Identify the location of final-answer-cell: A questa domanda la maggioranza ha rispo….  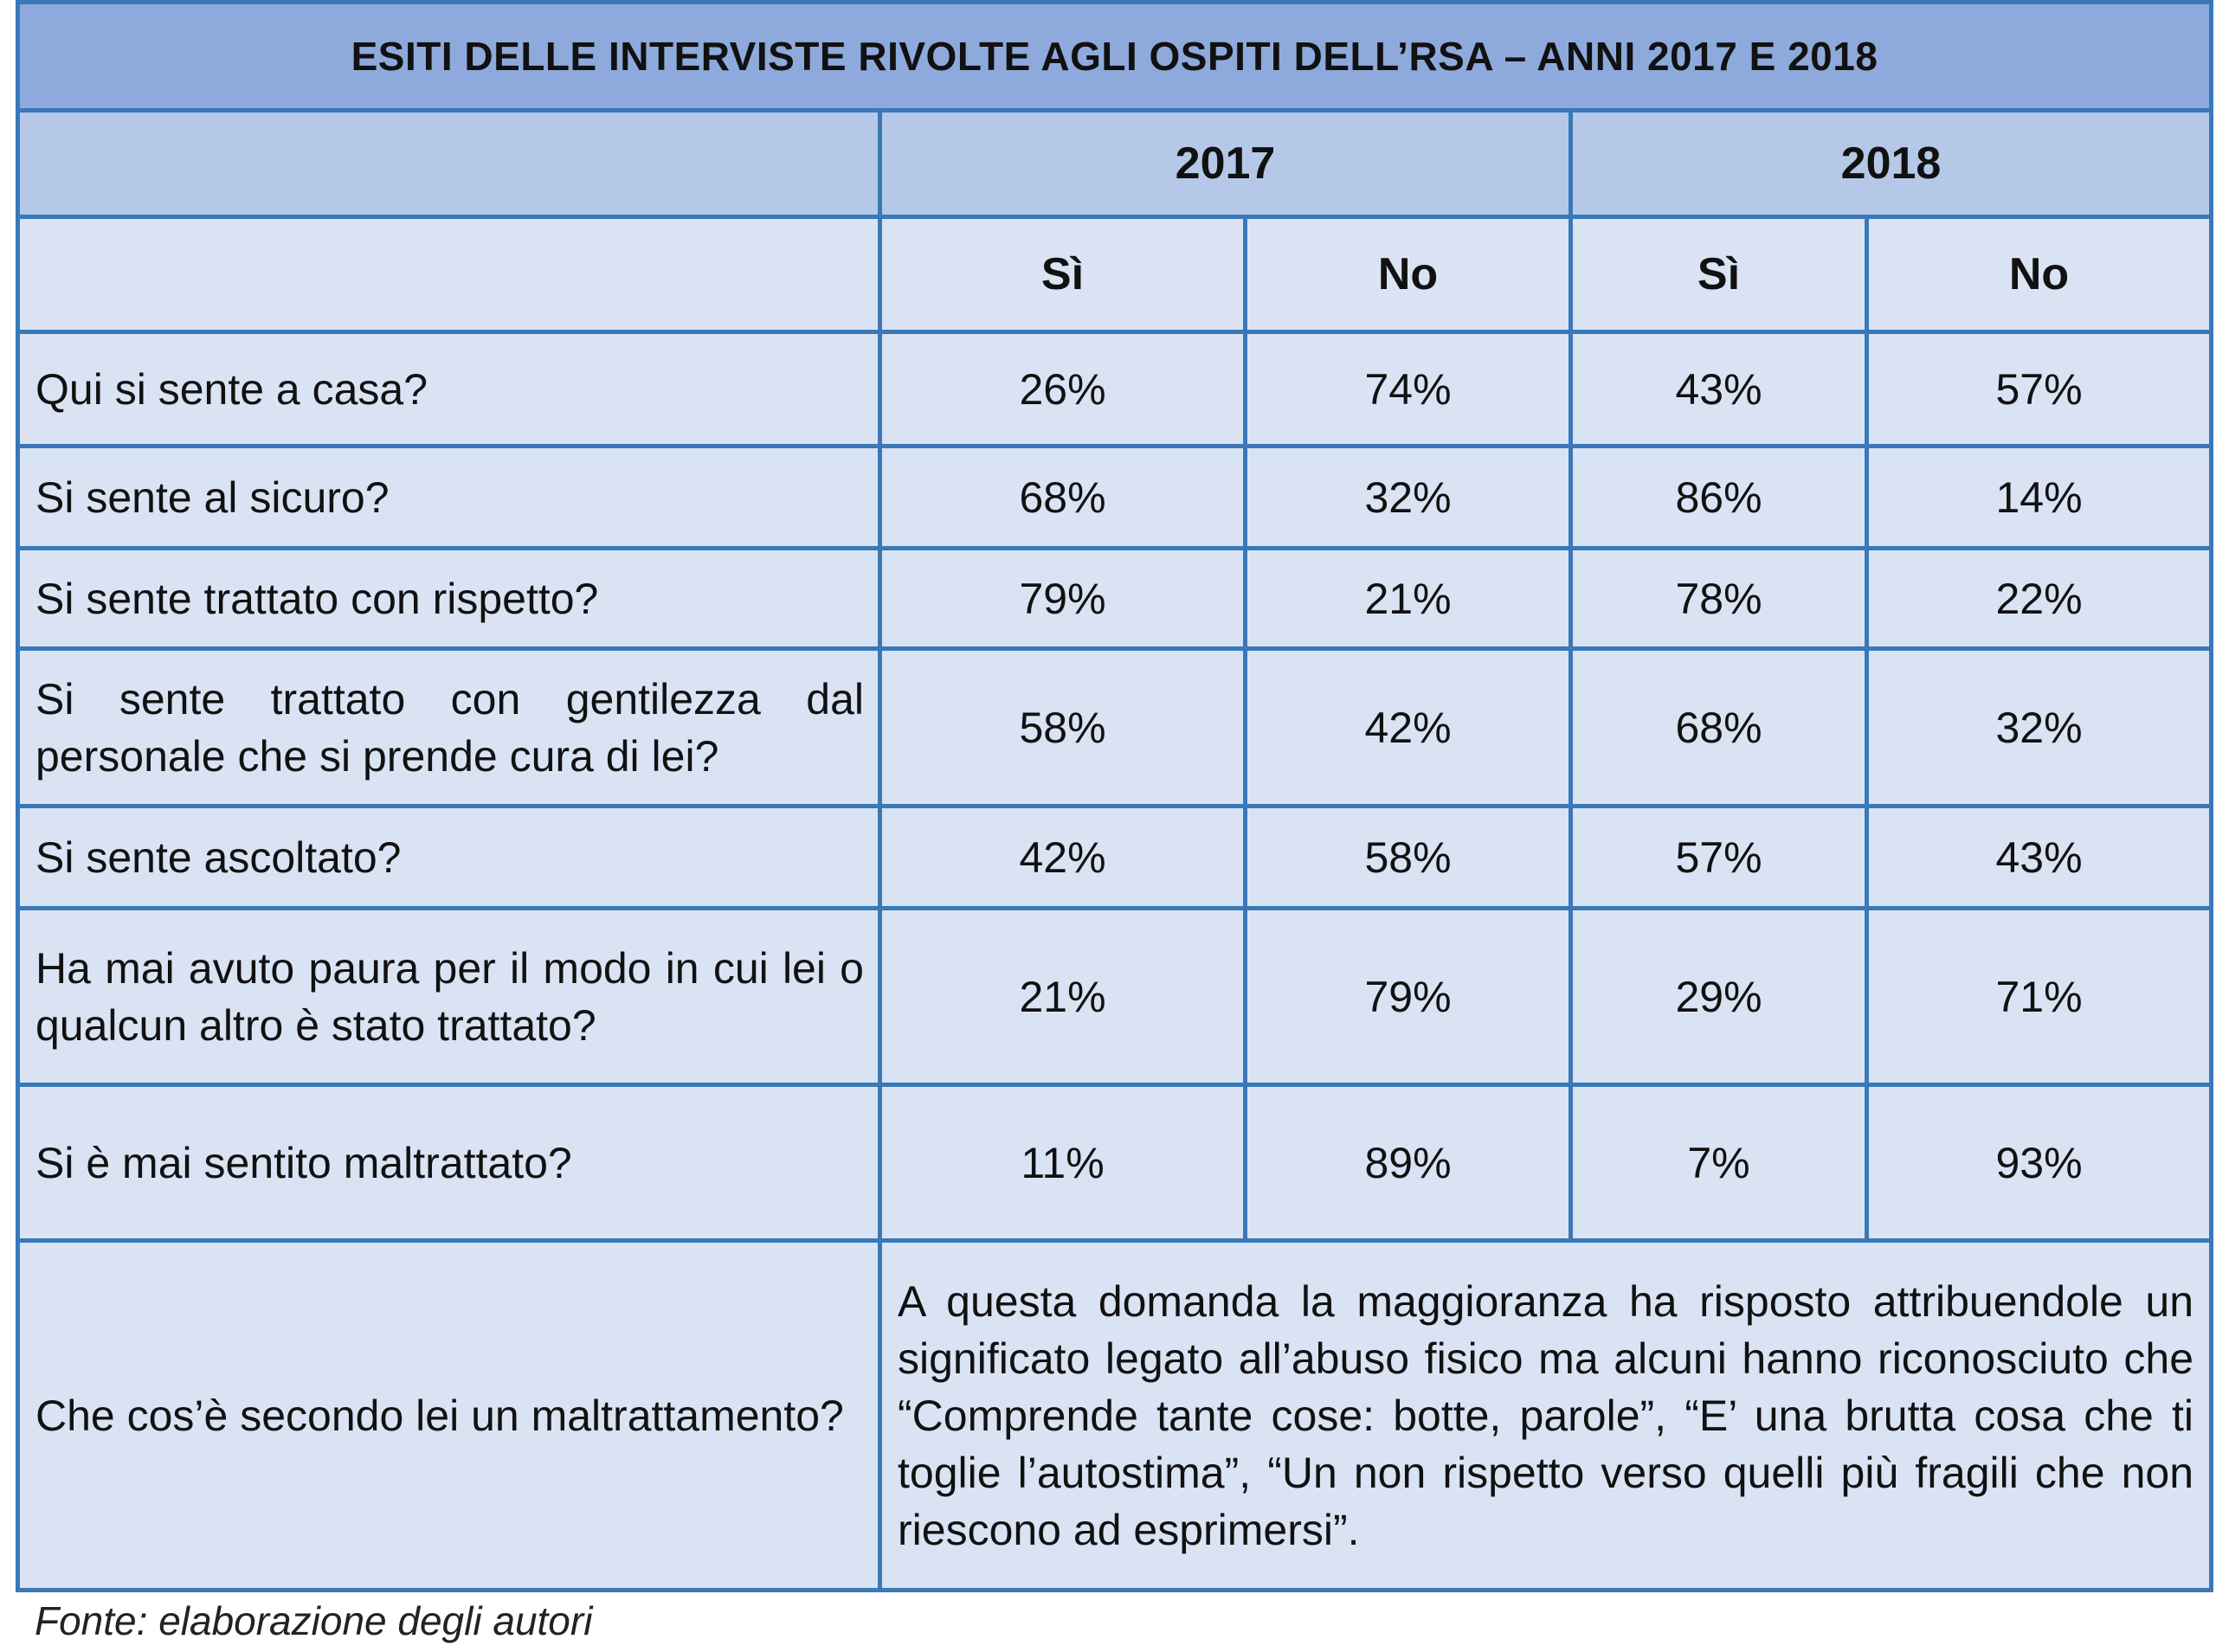
(1545, 1415).